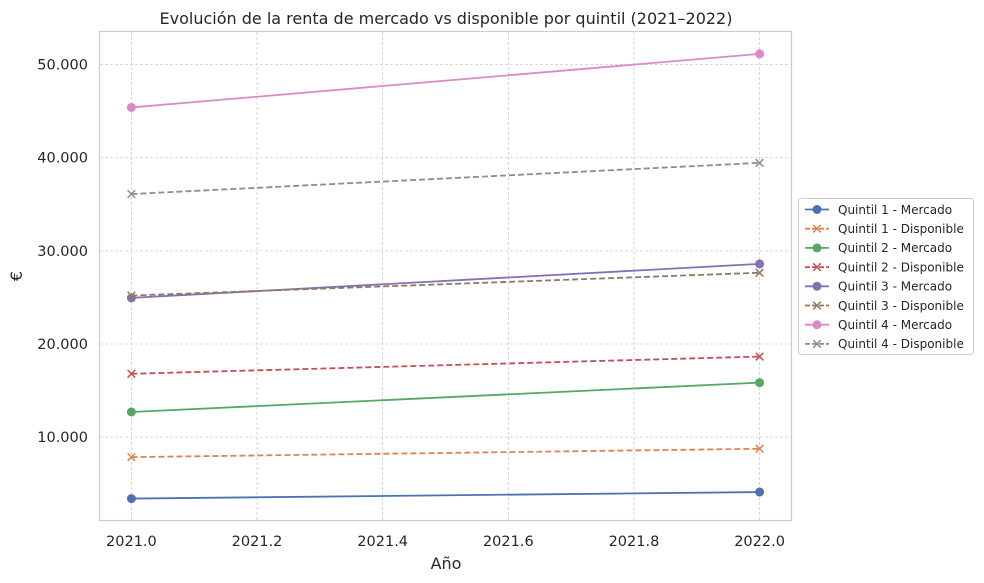  I want to click on y-axis-label: €, so click(16, 276).